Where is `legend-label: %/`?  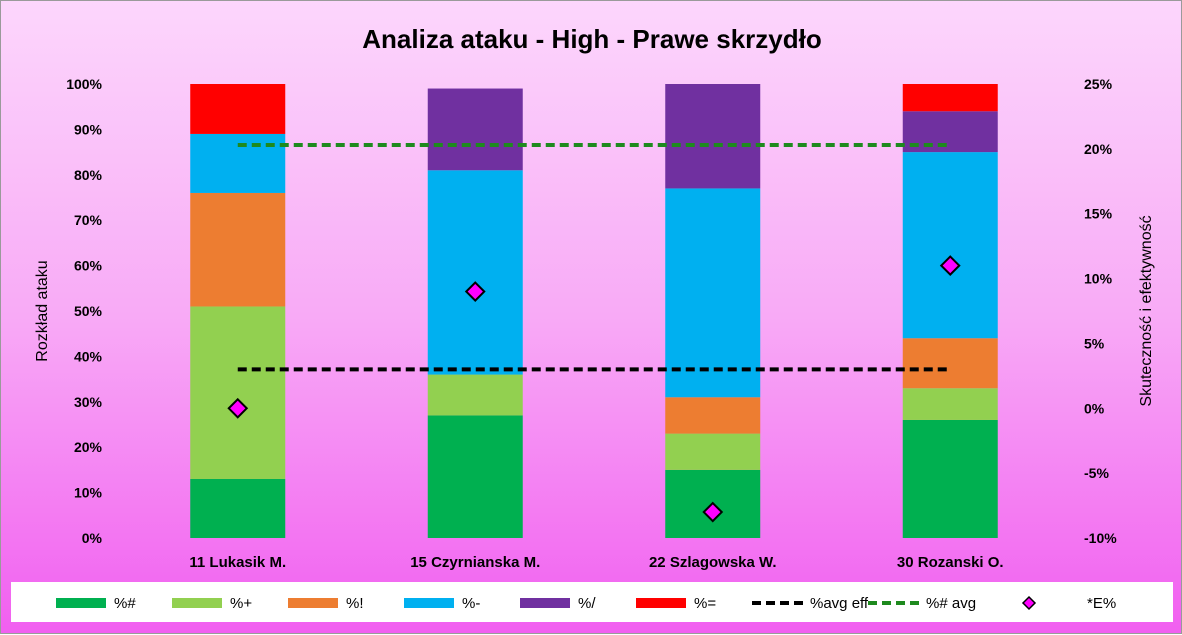 legend-label: %/ is located at coordinates (587, 603).